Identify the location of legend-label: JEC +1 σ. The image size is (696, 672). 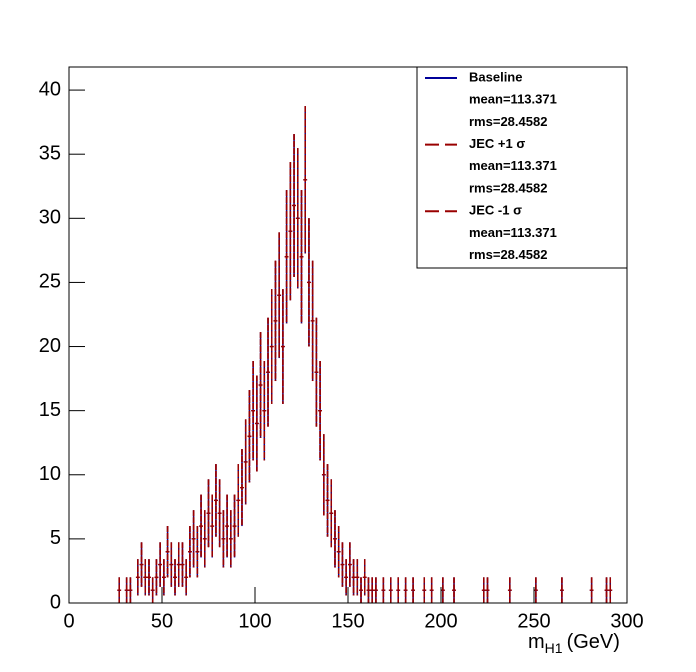
(497, 143).